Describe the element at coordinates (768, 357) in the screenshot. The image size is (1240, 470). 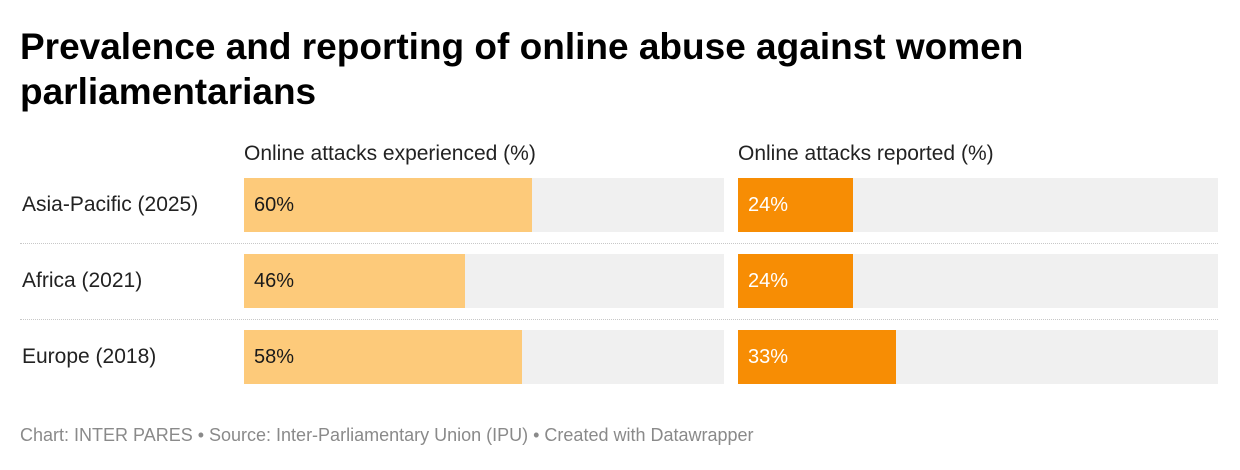
I see `data-label: 33%` at that location.